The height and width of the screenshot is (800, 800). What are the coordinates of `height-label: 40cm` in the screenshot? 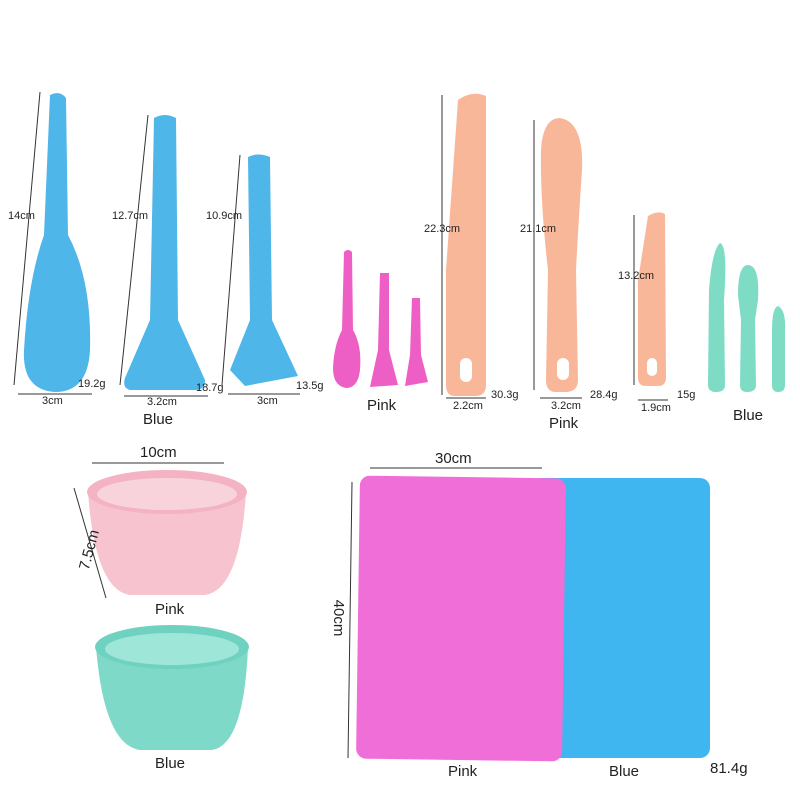 It's located at (338, 618).